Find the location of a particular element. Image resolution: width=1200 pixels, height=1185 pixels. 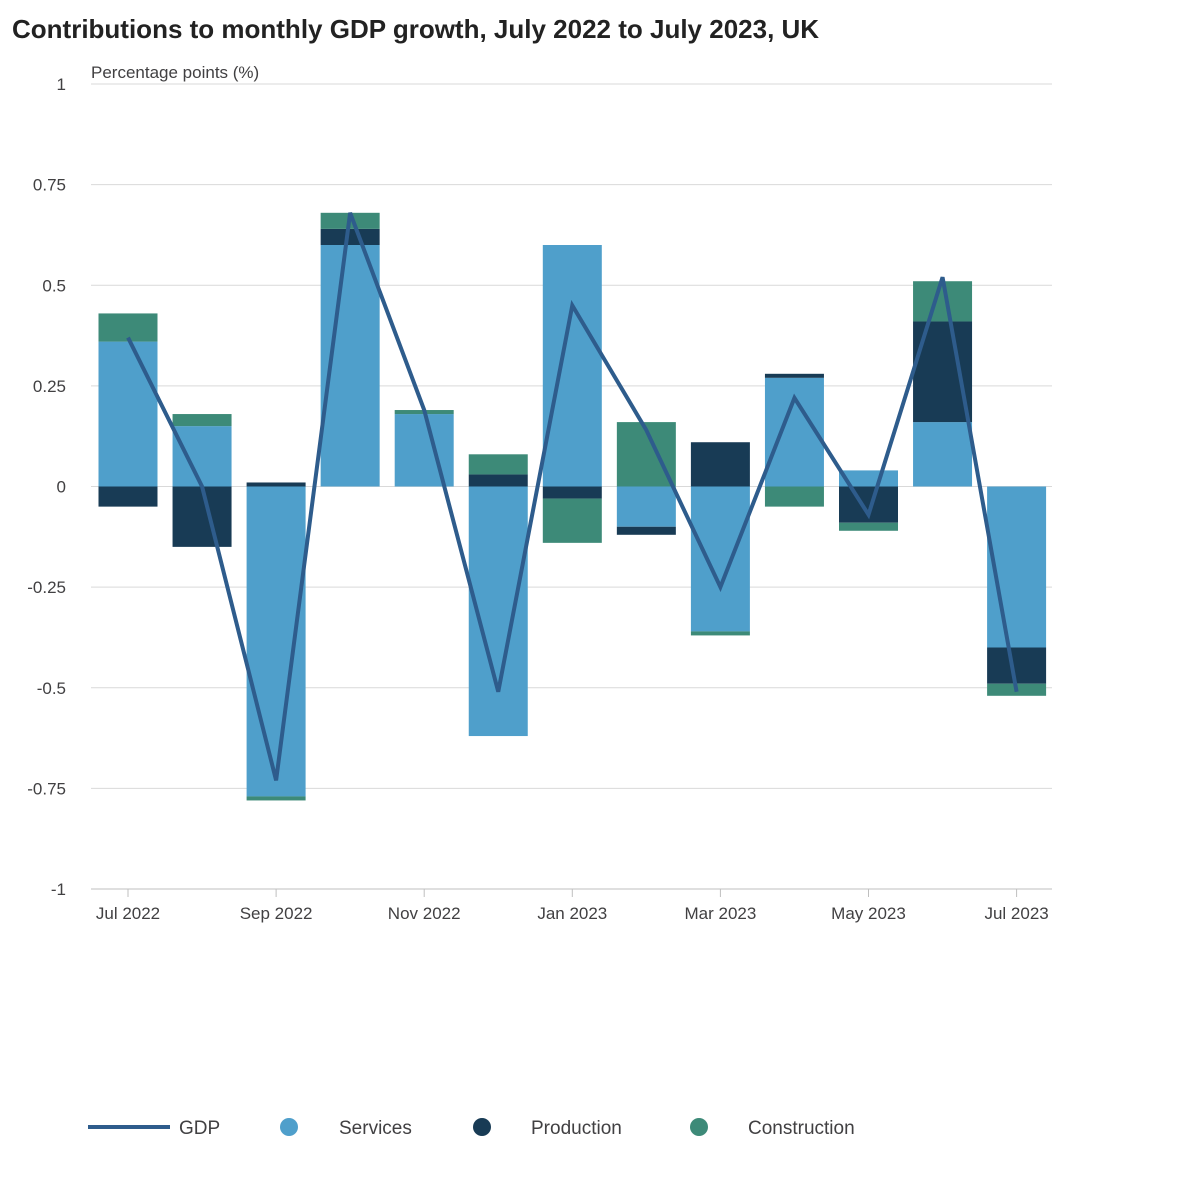

y-axis-title: Percentage points (%) is located at coordinates (175, 72).